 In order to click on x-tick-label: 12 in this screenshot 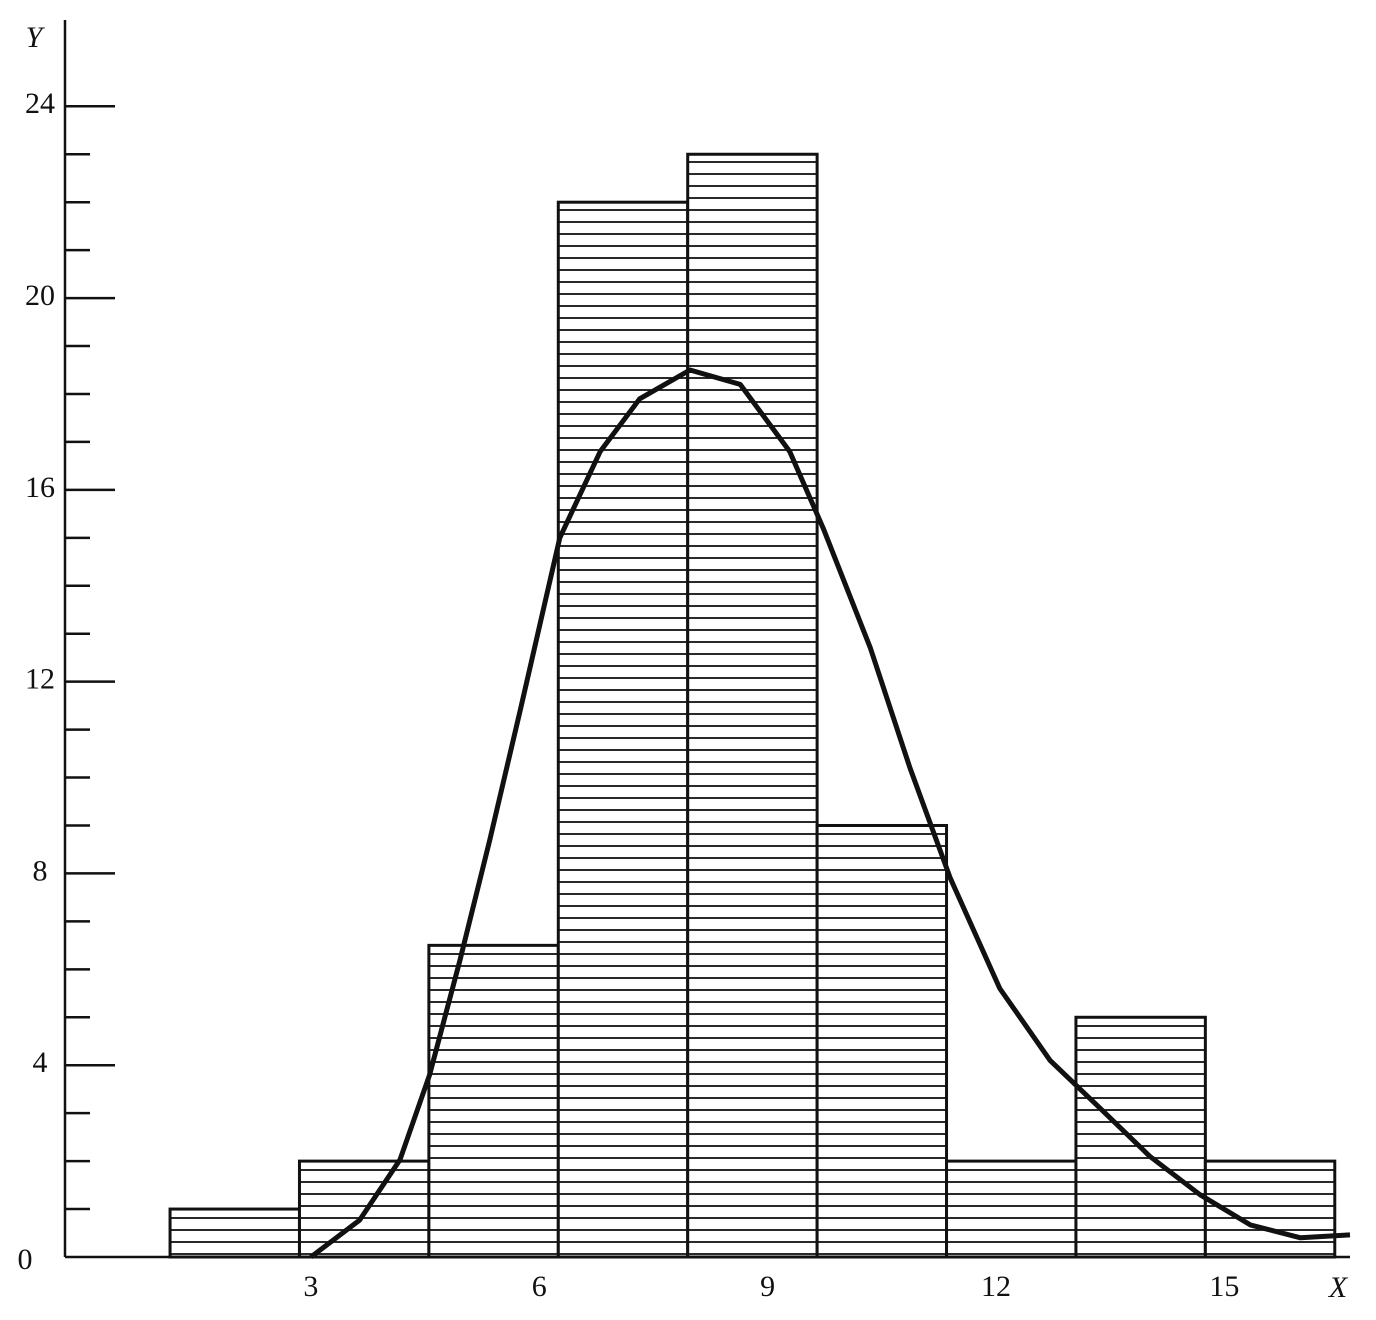, I will do `click(996, 1286)`.